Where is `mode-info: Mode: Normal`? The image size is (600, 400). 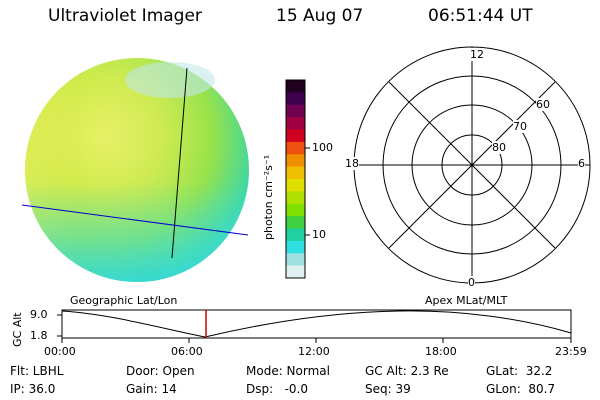 mode-info: Mode: Normal is located at coordinates (288, 371).